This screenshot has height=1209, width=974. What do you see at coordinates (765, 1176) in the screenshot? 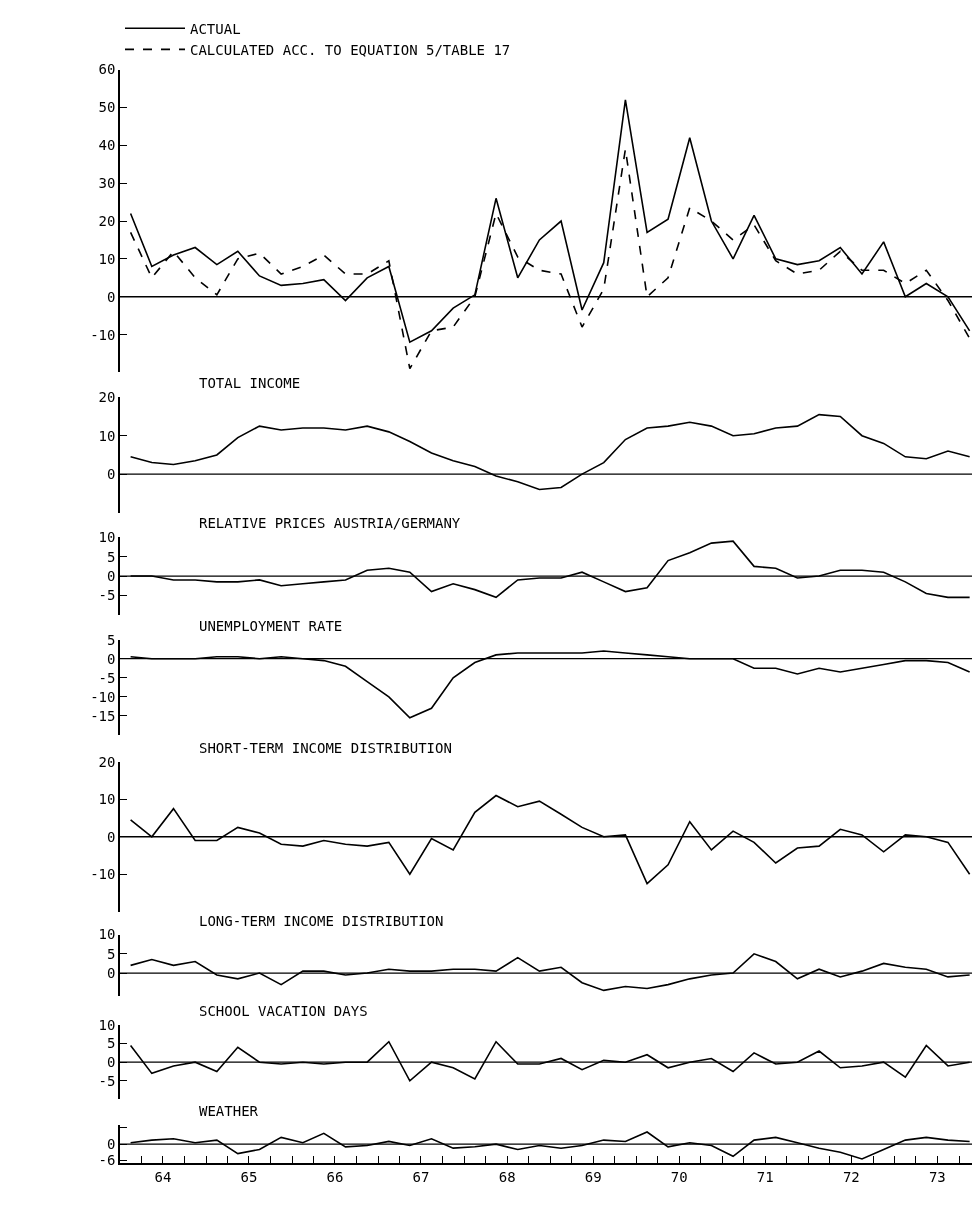
I see `x-tick-label: 71` at bounding box center [765, 1176].